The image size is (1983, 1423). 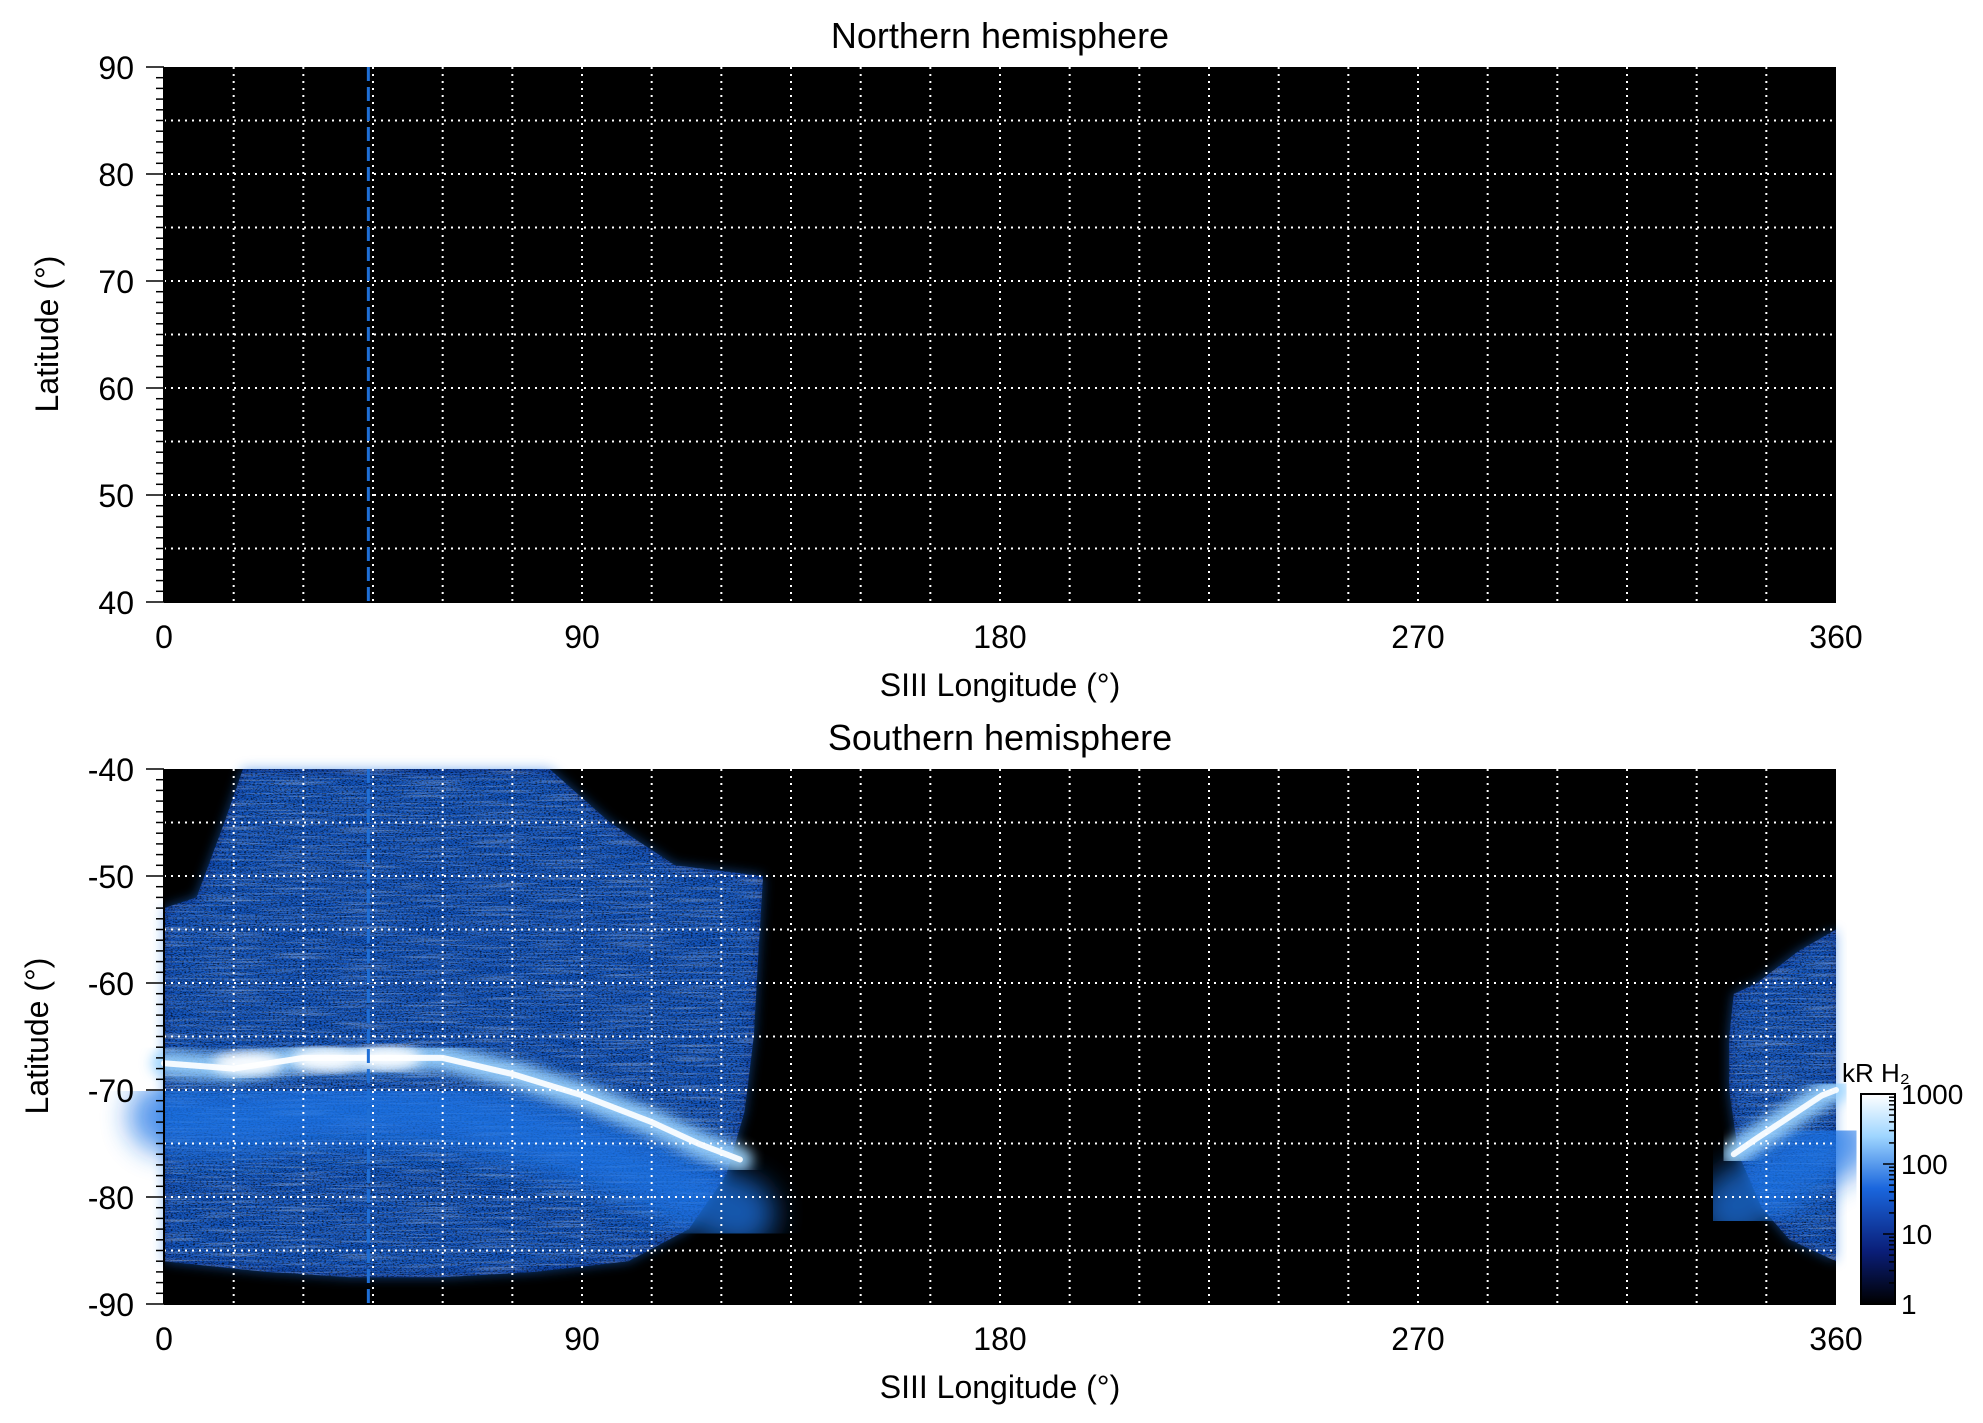 What do you see at coordinates (116, 68) in the screenshot?
I see `y-tick-label: 90` at bounding box center [116, 68].